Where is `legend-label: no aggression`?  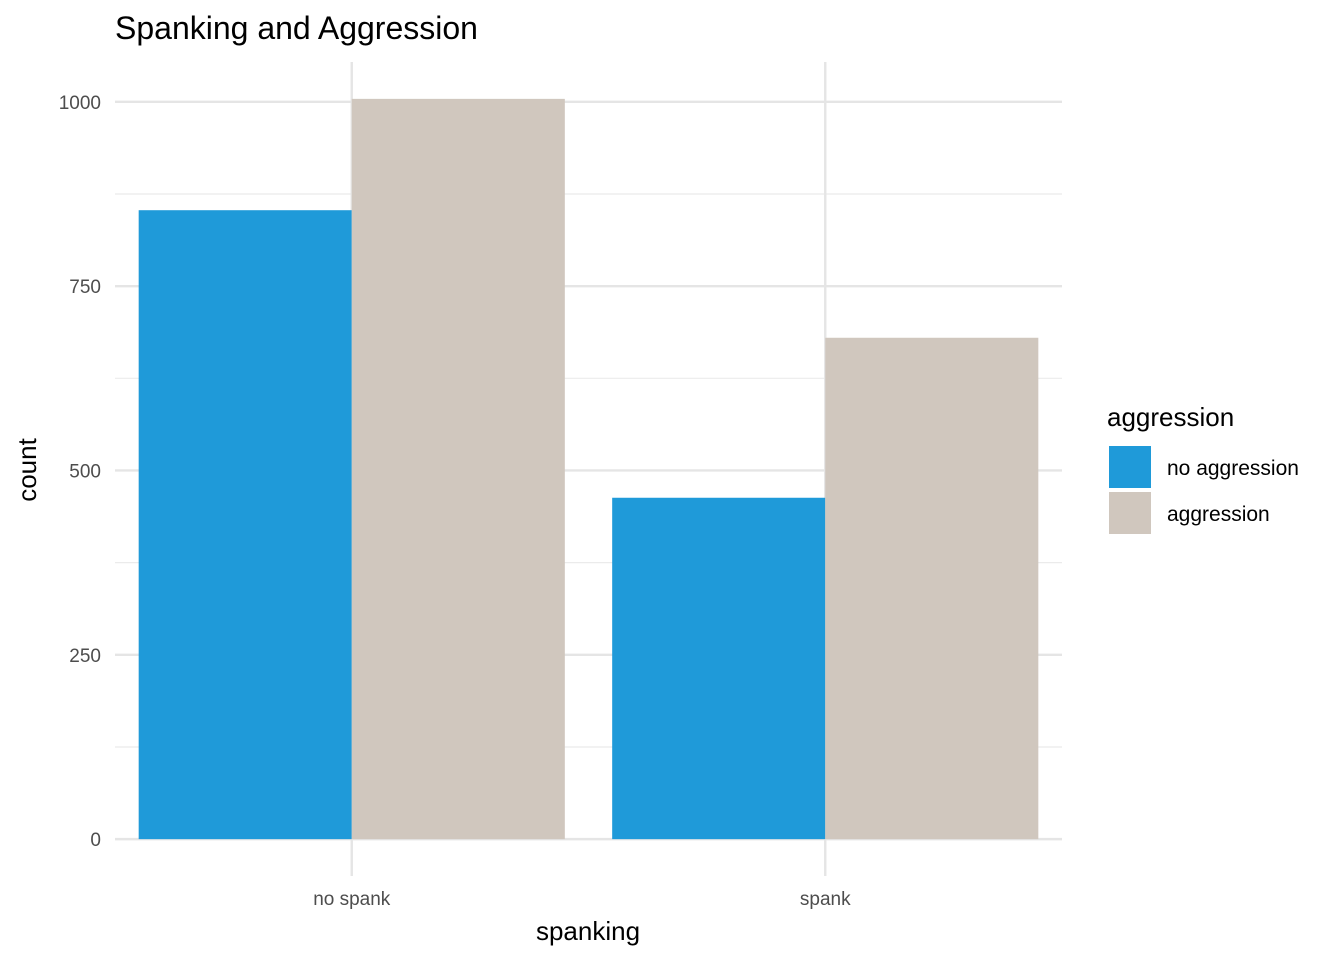 legend-label: no aggression is located at coordinates (1233, 468).